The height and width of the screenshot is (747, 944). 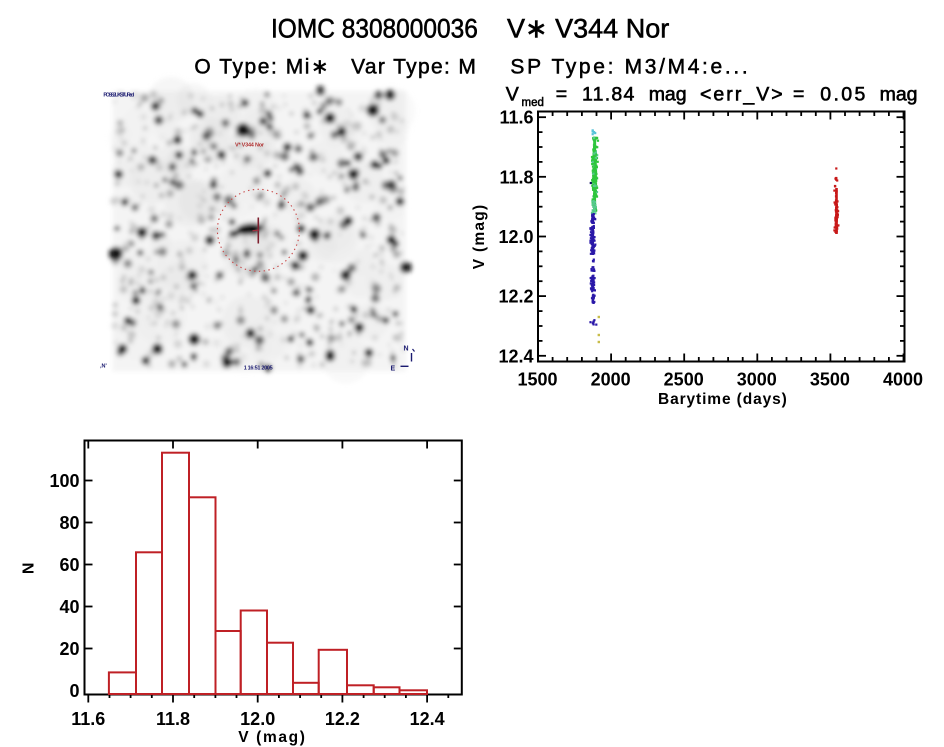 I want to click on svg-text: 20, so click(x=69, y=649).